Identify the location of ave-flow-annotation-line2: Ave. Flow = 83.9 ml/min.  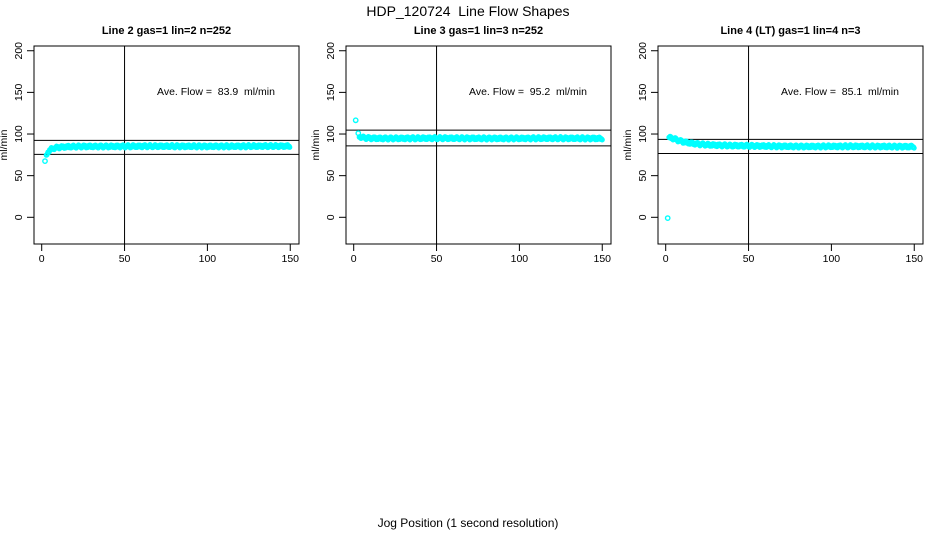
(216, 92).